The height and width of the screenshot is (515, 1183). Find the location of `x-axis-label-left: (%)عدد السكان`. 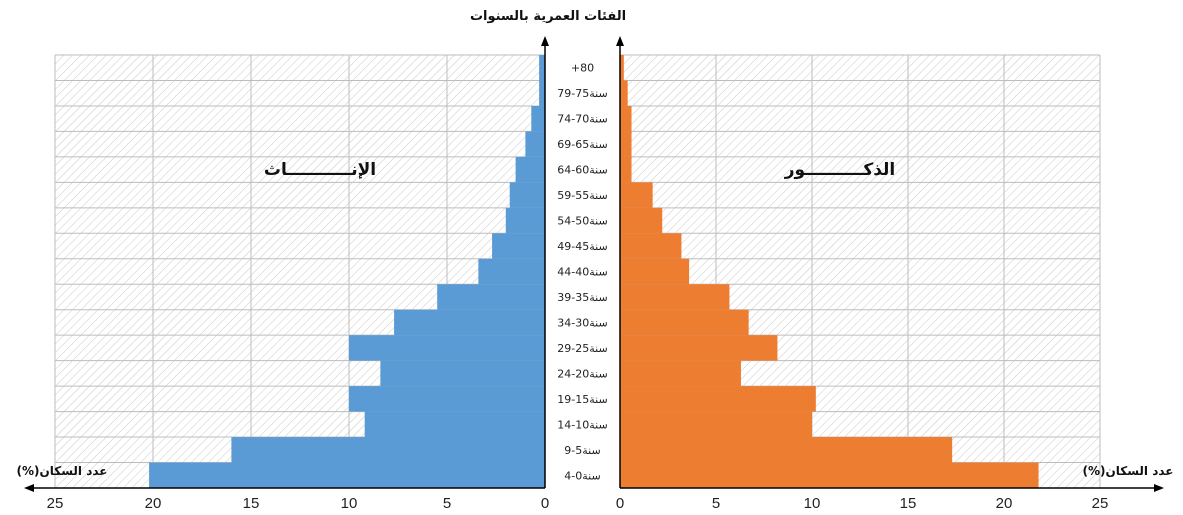

x-axis-label-left: (%)عدد السكان is located at coordinates (61, 471).